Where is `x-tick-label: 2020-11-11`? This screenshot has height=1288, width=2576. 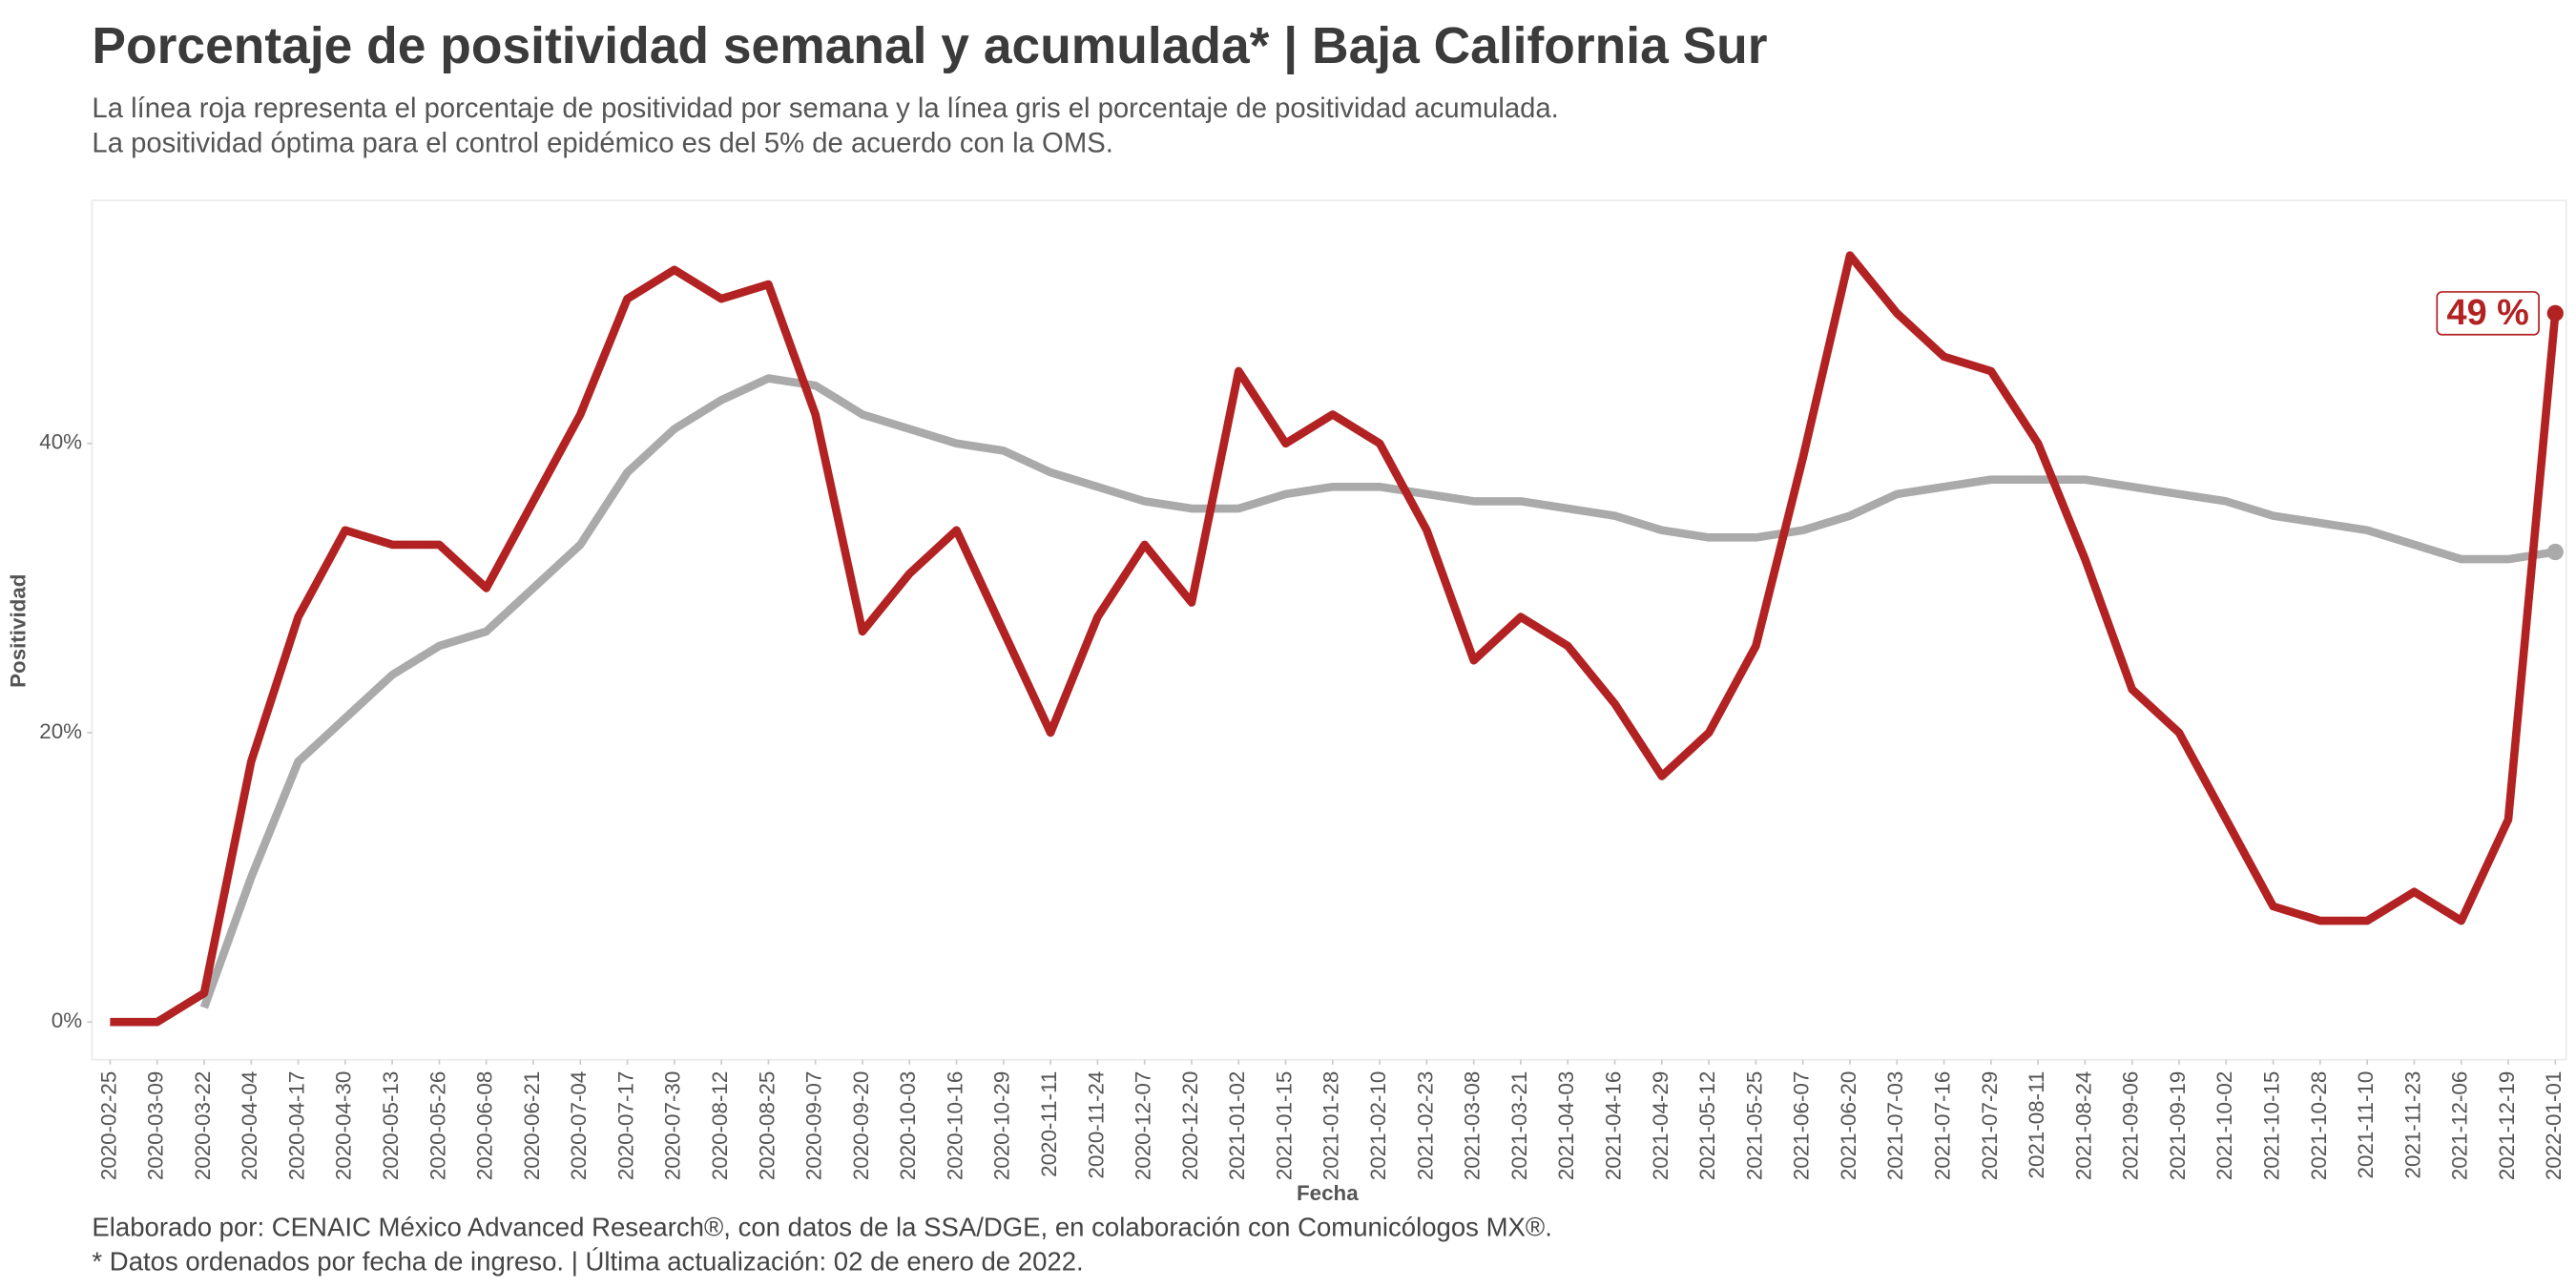
x-tick-label: 2020-11-11 is located at coordinates (1049, 1124).